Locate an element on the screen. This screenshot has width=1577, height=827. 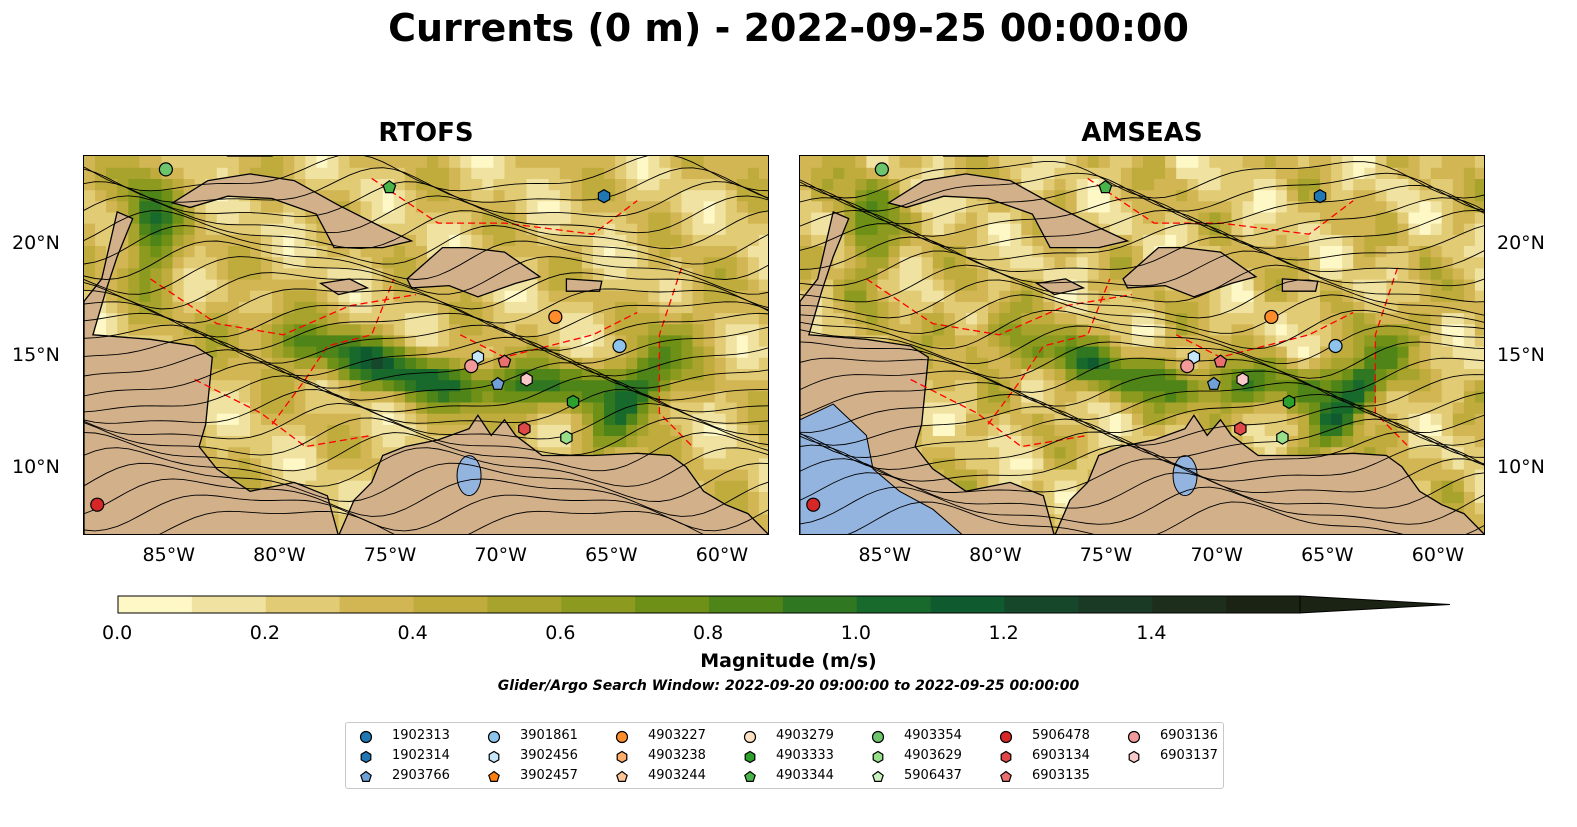
colorbar-tick-label: 0.0 is located at coordinates (117, 633).